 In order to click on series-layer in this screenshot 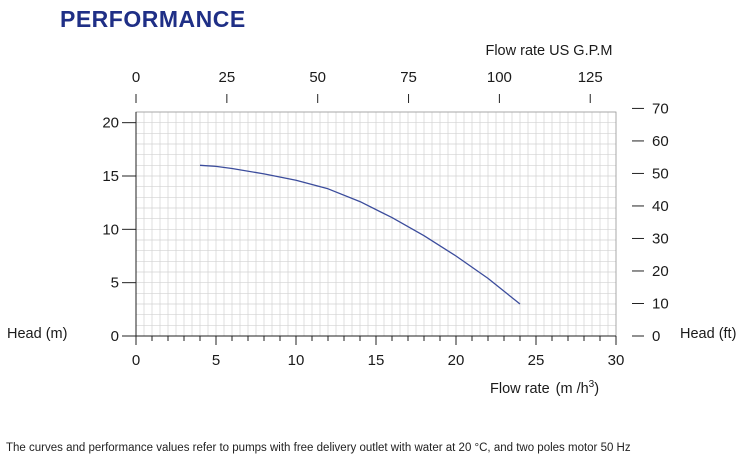, I will do `click(360, 234)`.